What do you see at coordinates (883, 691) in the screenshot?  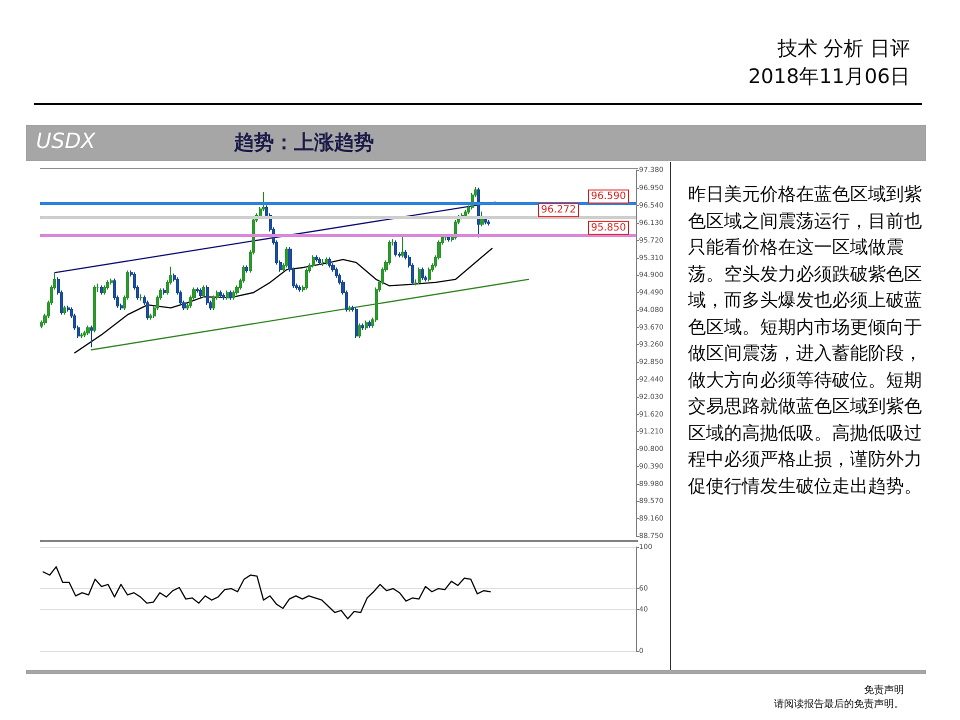 I see `text: 免责声明` at bounding box center [883, 691].